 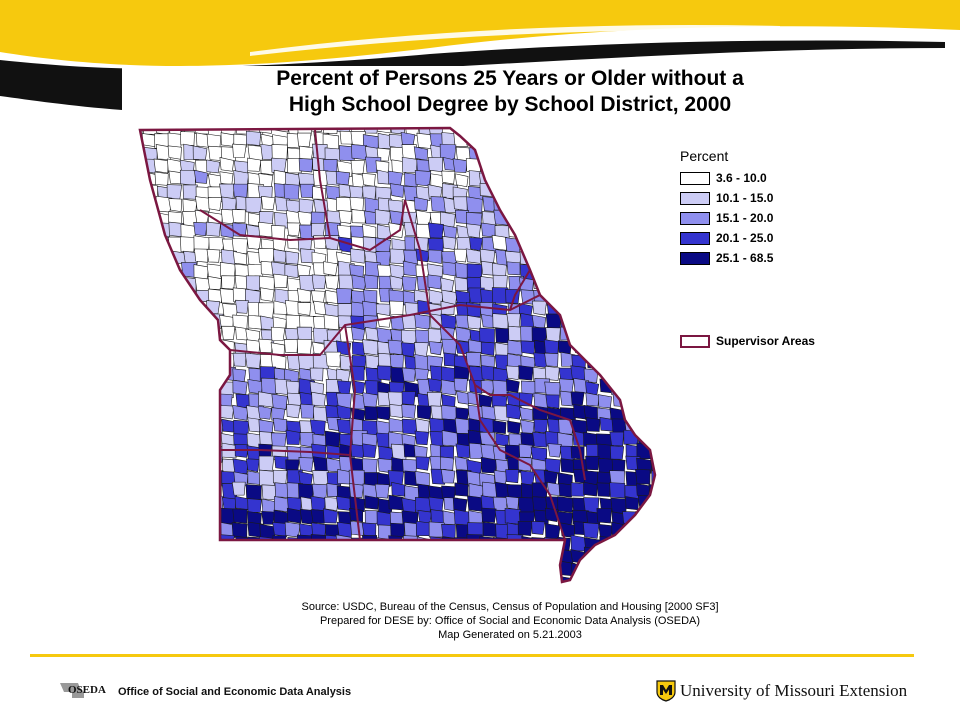 I want to click on legend-row: 10.1 - 15.0, so click(x=770, y=198).